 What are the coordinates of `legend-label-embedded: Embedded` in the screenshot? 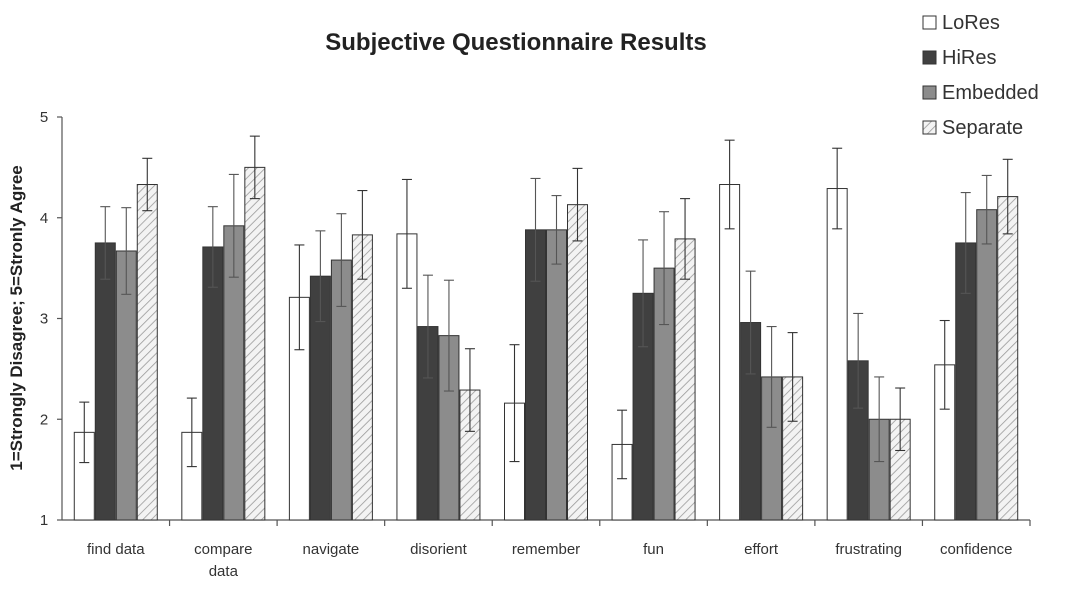 It's located at (990, 93).